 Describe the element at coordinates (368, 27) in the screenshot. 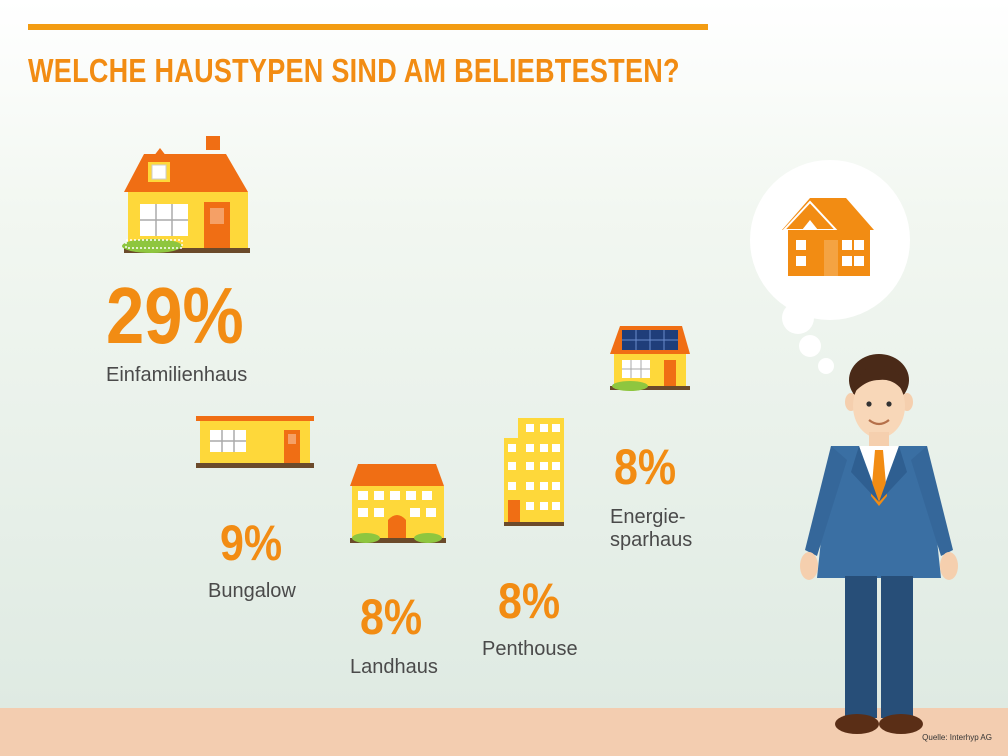

I see `top-accent-bar` at that location.